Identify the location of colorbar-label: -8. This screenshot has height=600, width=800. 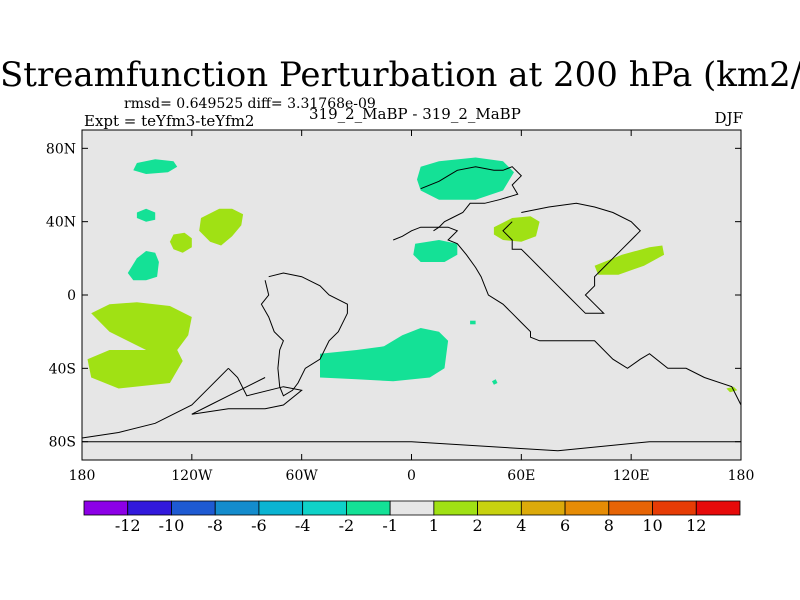
(215, 525).